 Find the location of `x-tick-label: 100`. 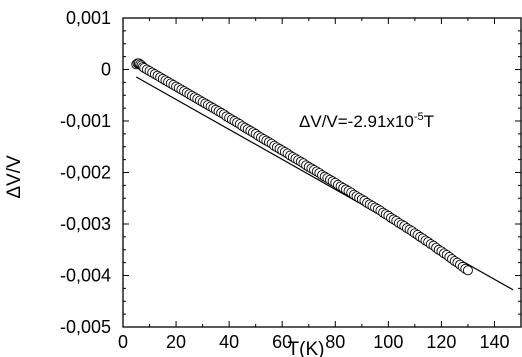

x-tick-label: 100 is located at coordinates (388, 342).